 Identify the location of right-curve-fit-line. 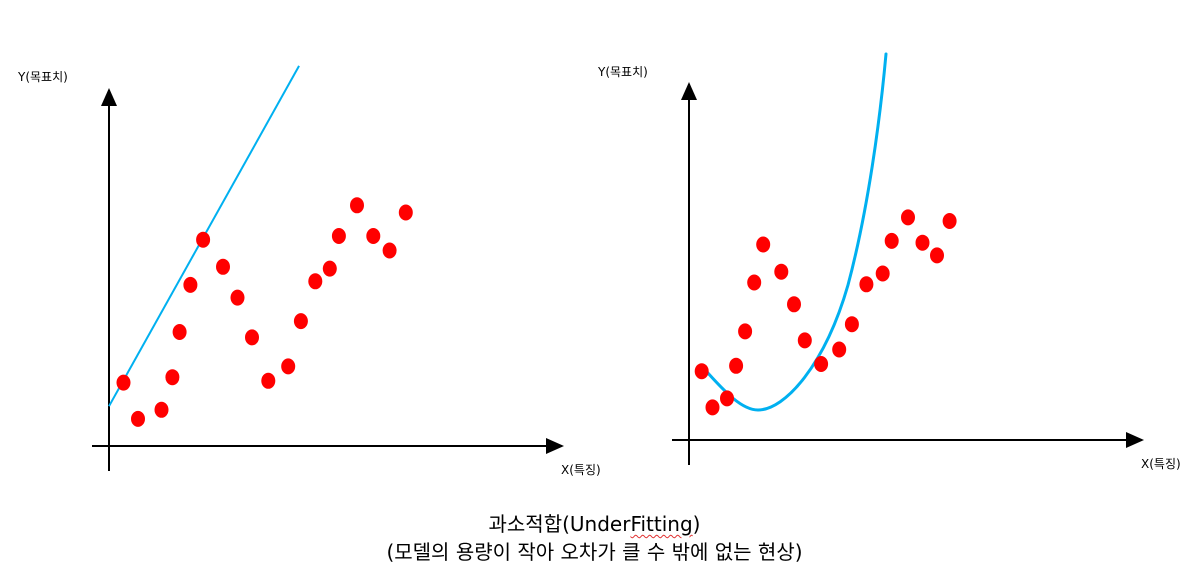
(796, 232).